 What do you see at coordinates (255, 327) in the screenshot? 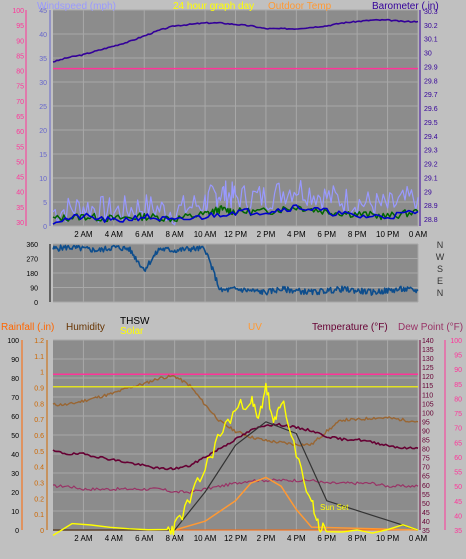
I see `legend-uv: UV` at bounding box center [255, 327].